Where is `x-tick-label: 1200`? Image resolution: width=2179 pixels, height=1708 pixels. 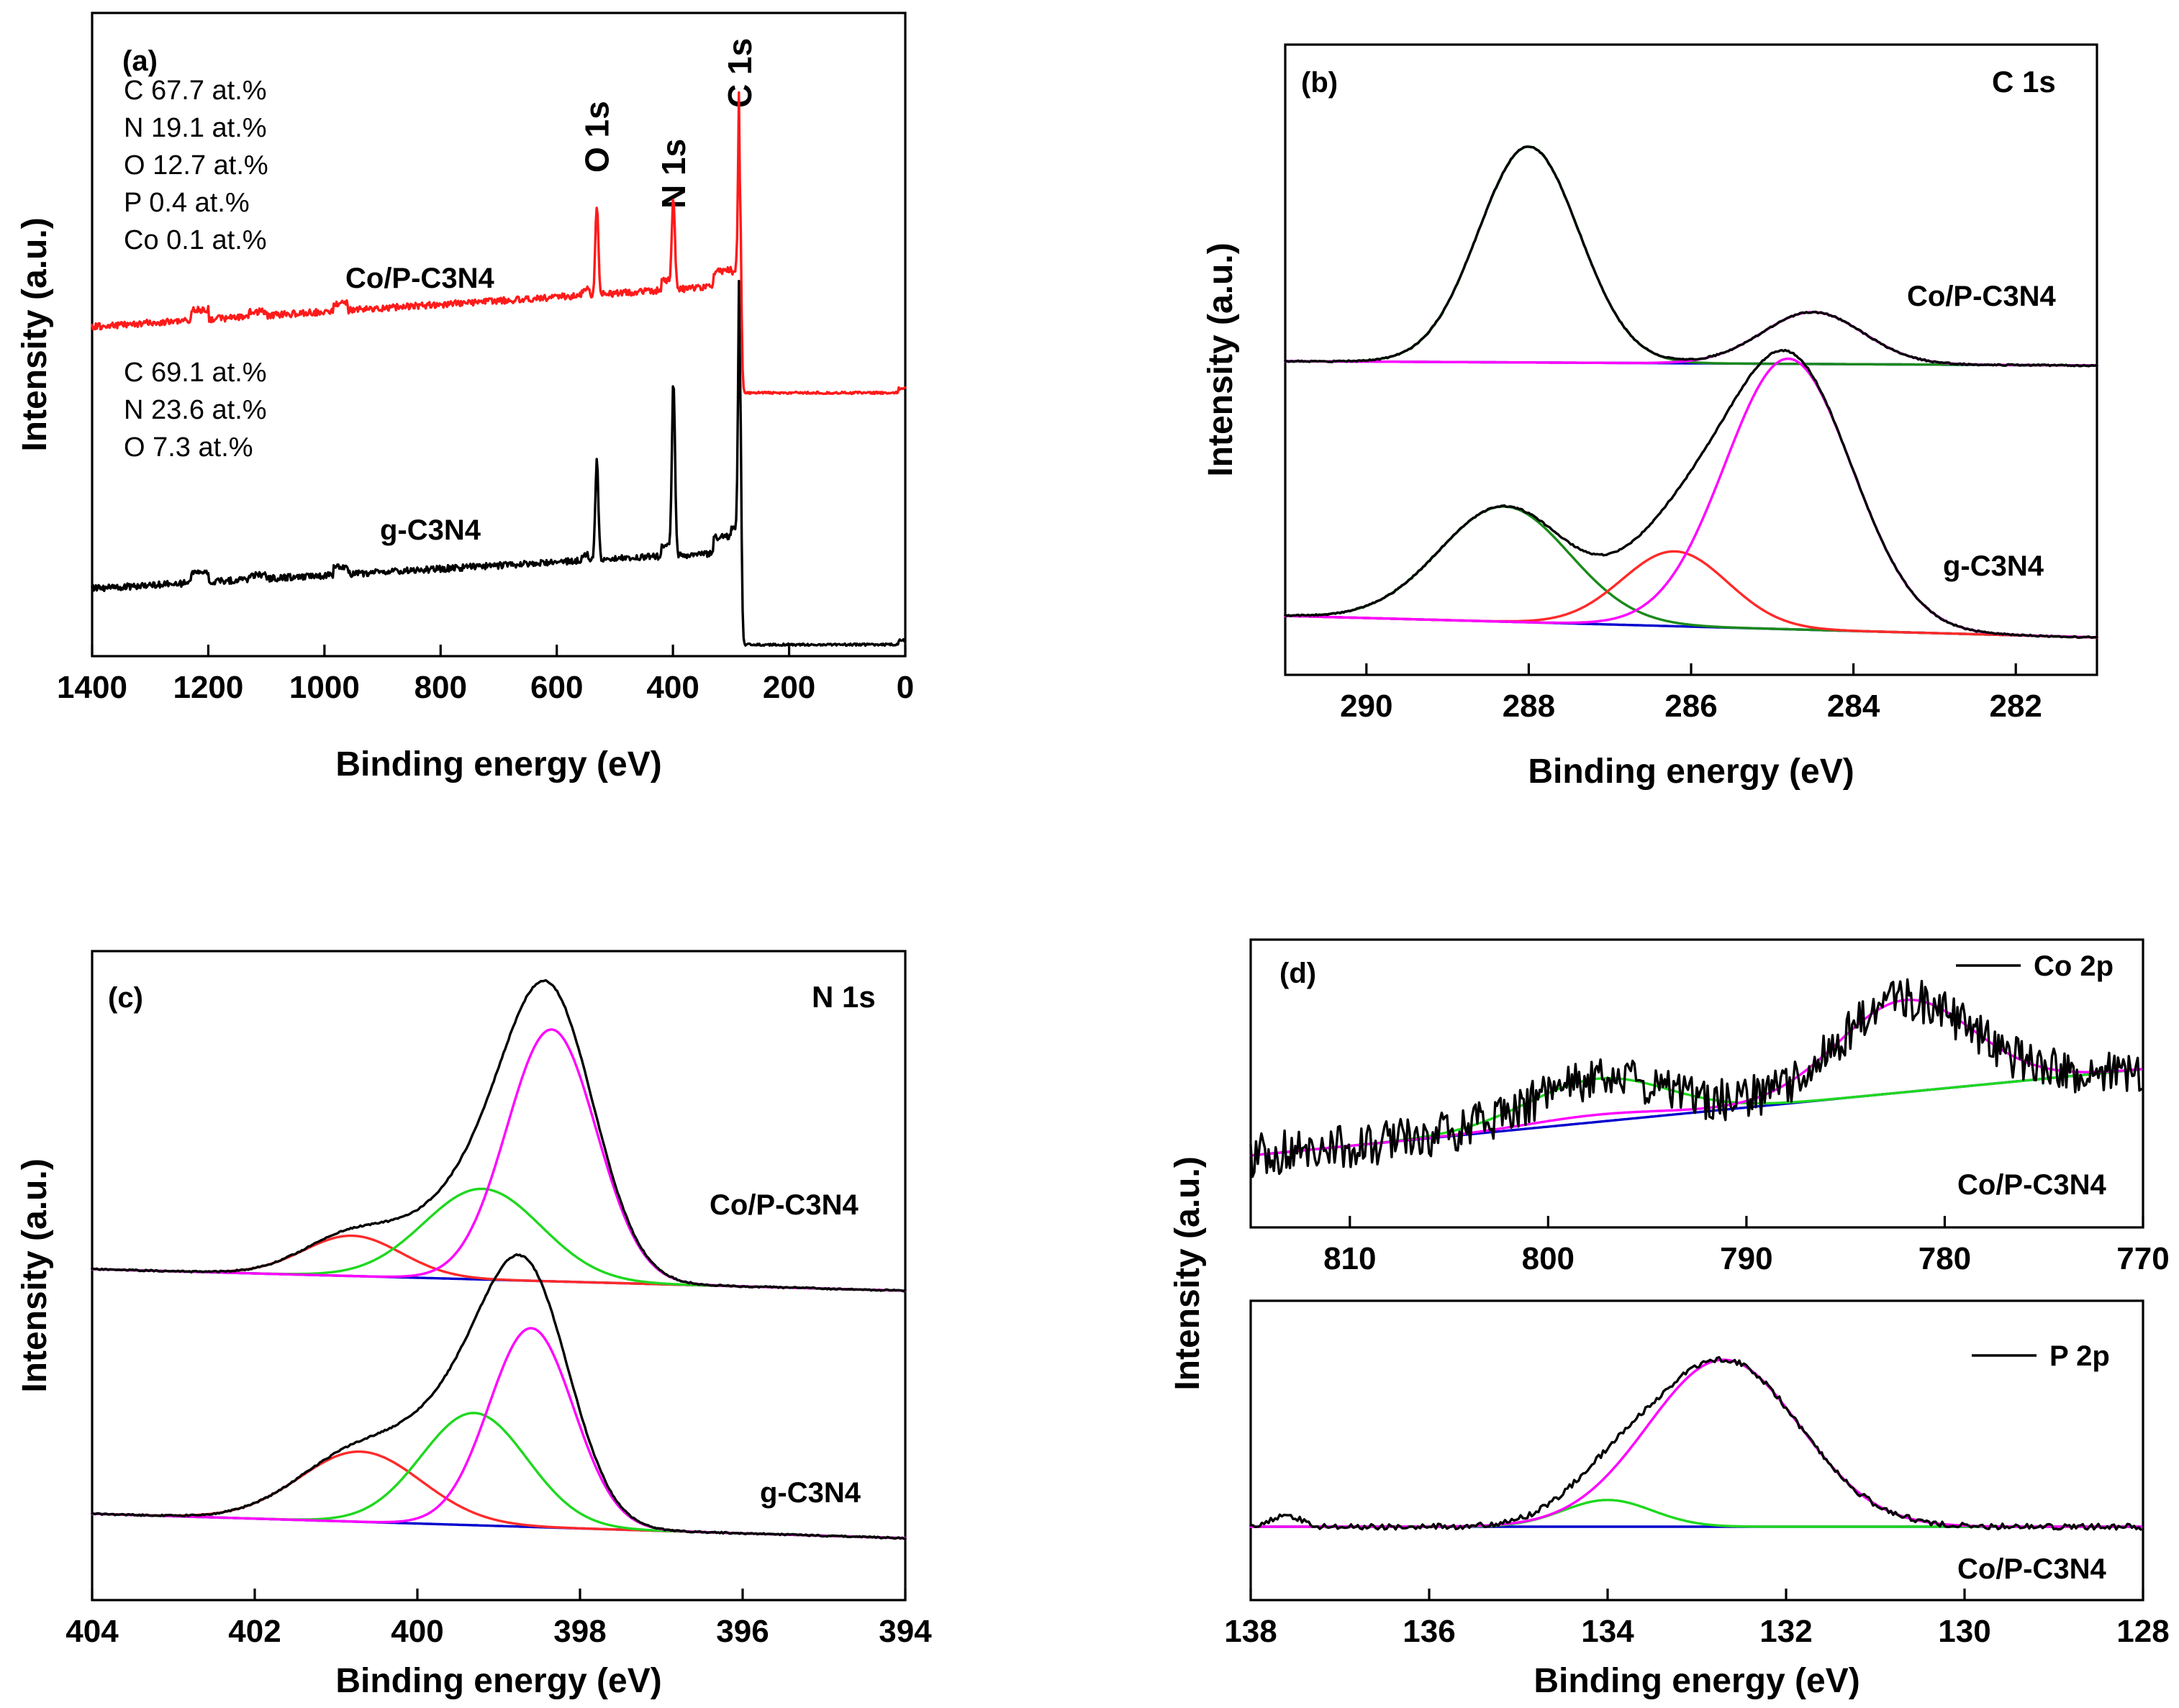
x-tick-label: 1200 is located at coordinates (208, 687).